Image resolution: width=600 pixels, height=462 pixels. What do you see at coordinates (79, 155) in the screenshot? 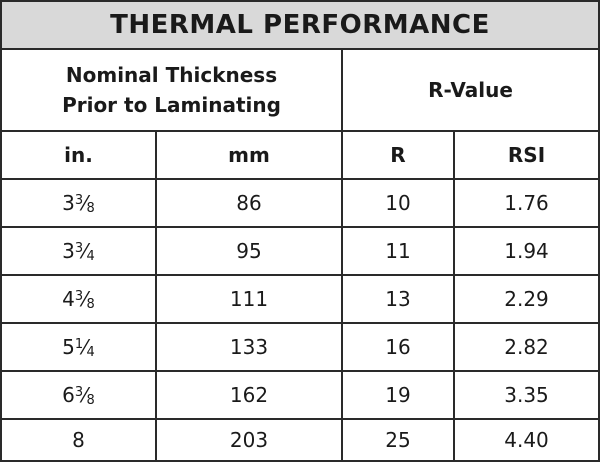
I see `column-header-in: in.` at bounding box center [79, 155].